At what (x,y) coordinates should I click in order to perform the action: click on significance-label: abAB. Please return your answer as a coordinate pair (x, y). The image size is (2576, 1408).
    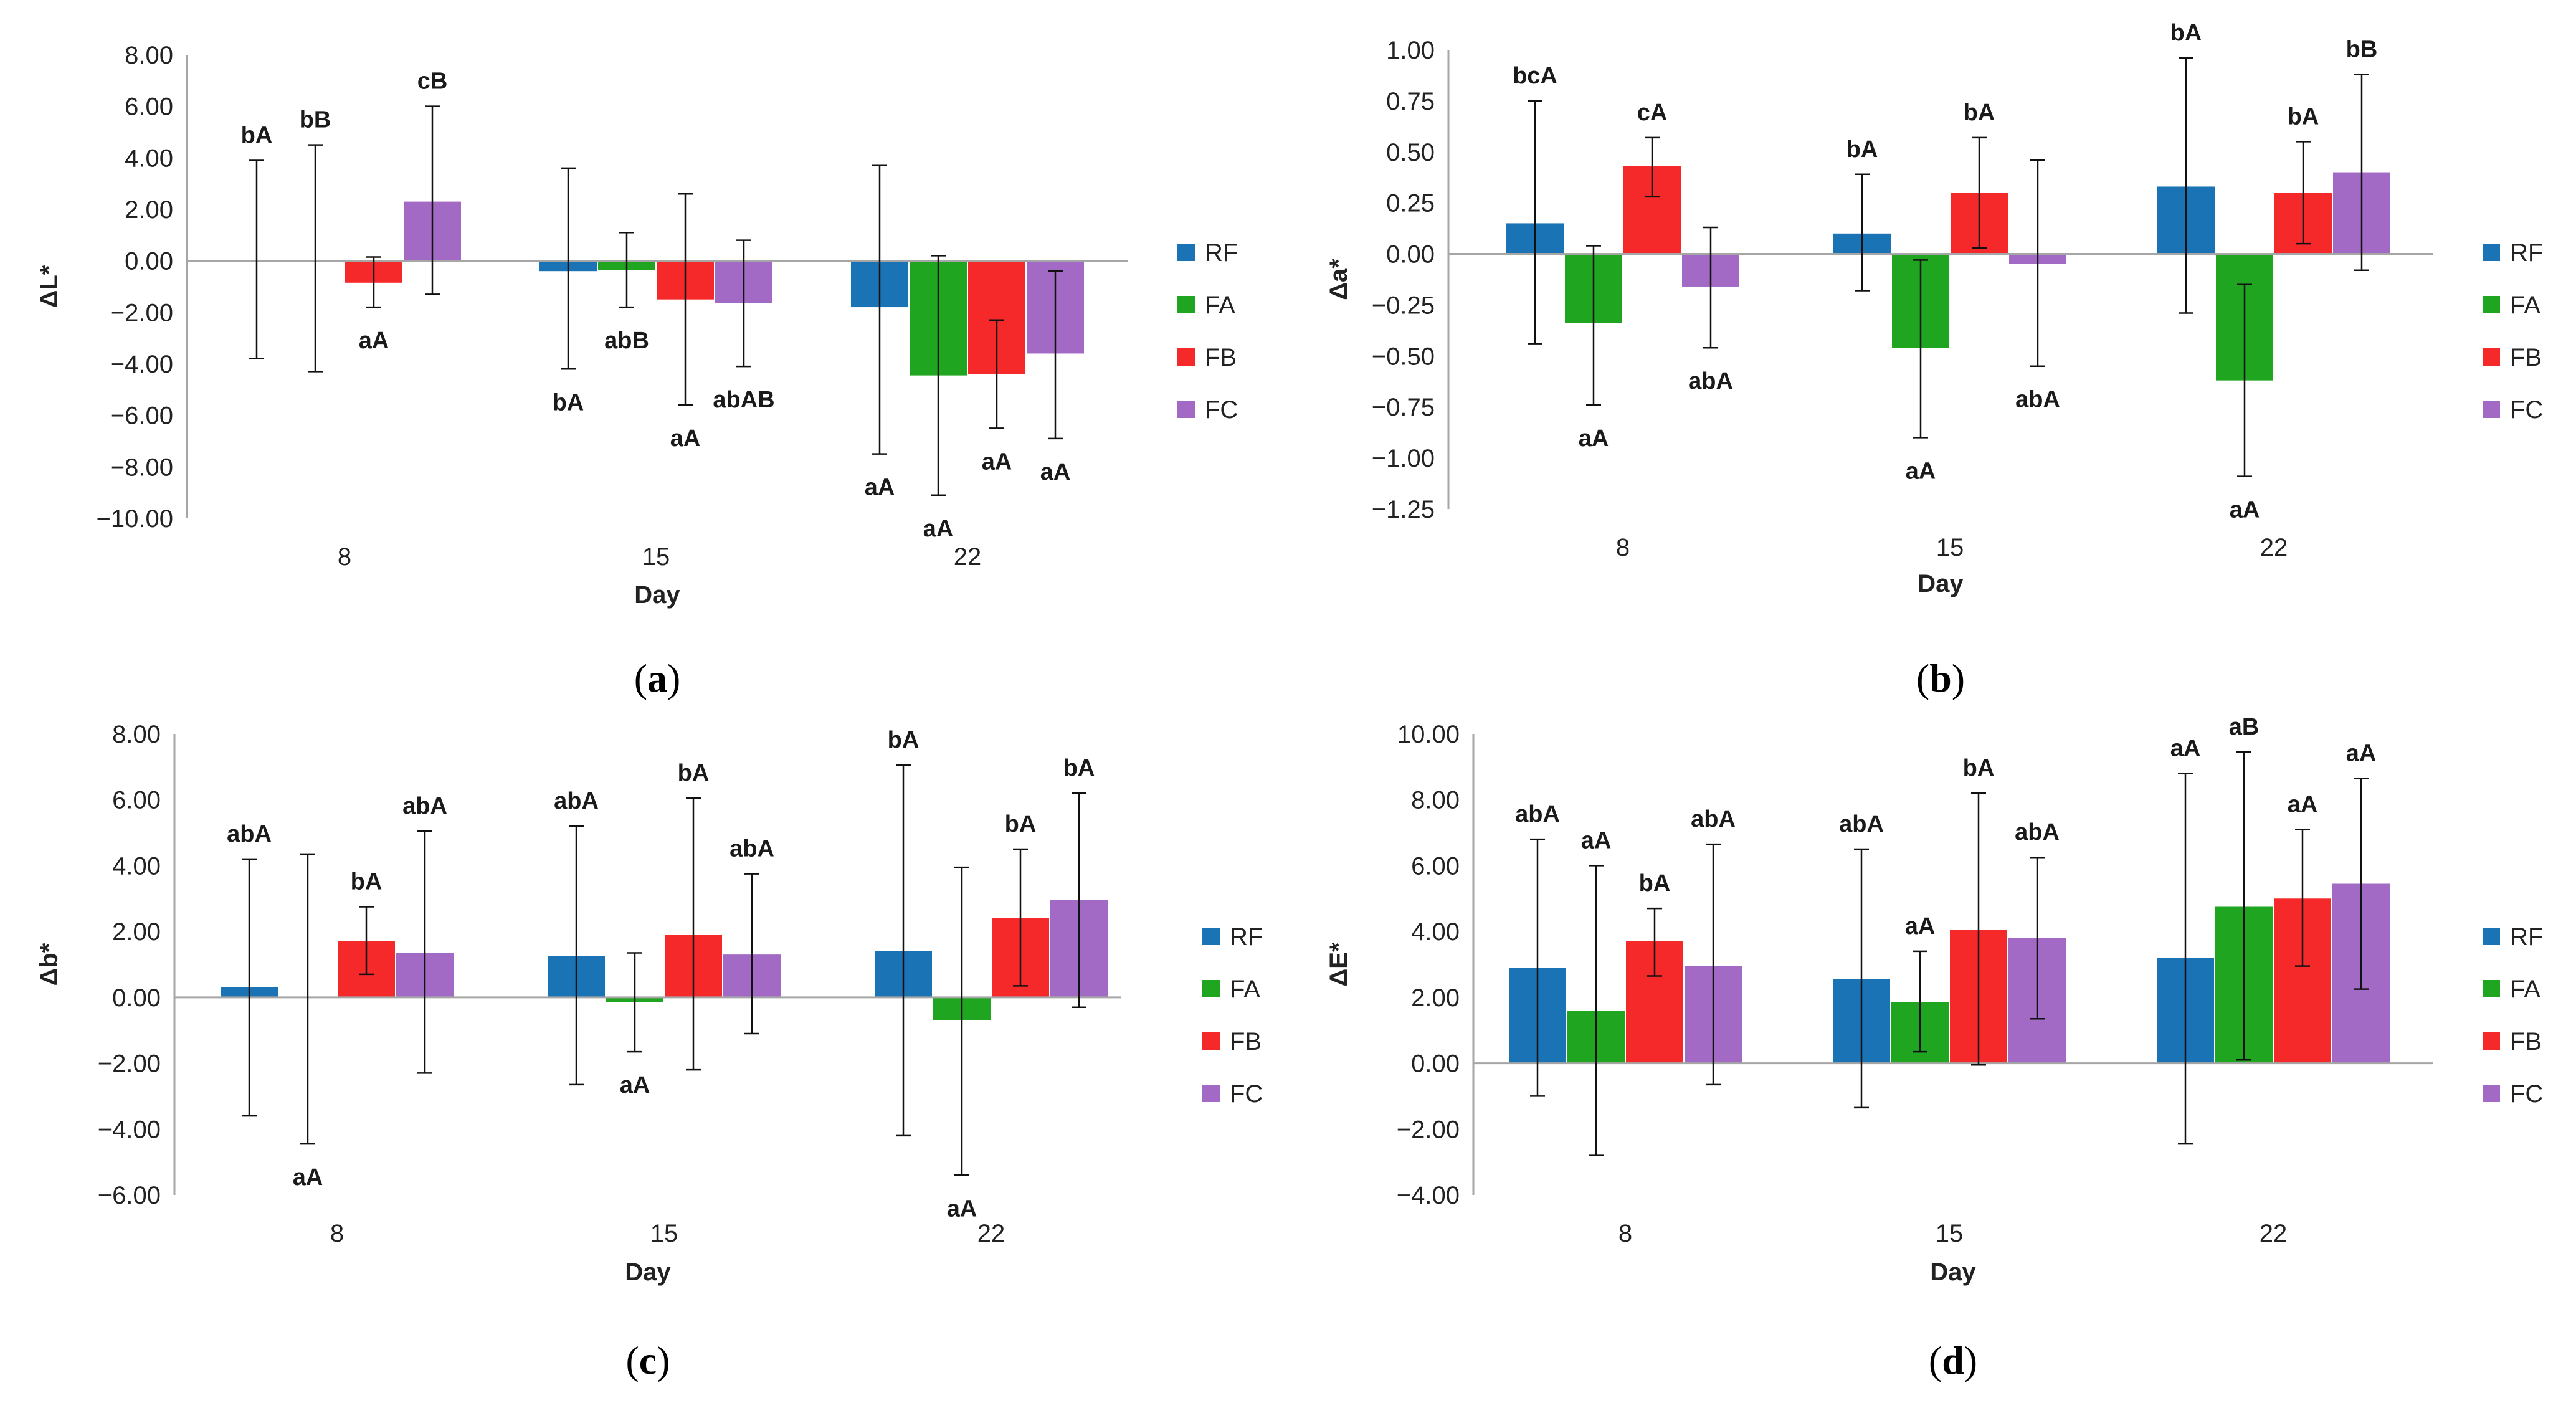
    Looking at the image, I should click on (743, 400).